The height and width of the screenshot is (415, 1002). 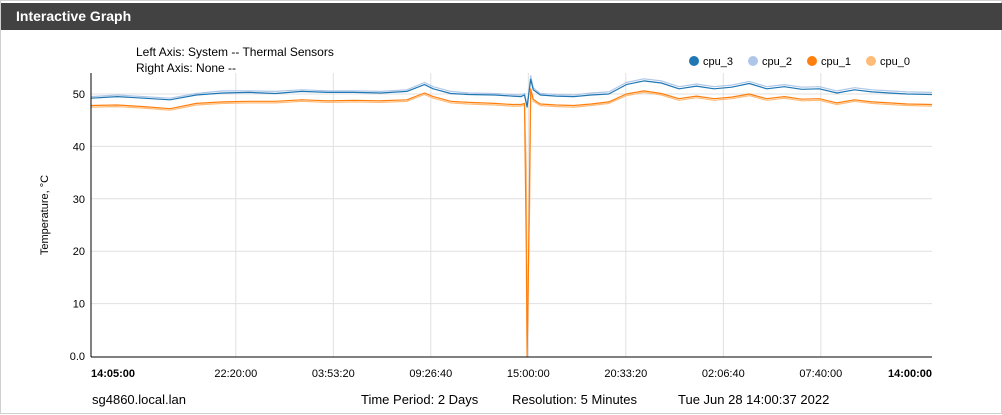 What do you see at coordinates (836, 62) in the screenshot?
I see `legend-label: cpu_1` at bounding box center [836, 62].